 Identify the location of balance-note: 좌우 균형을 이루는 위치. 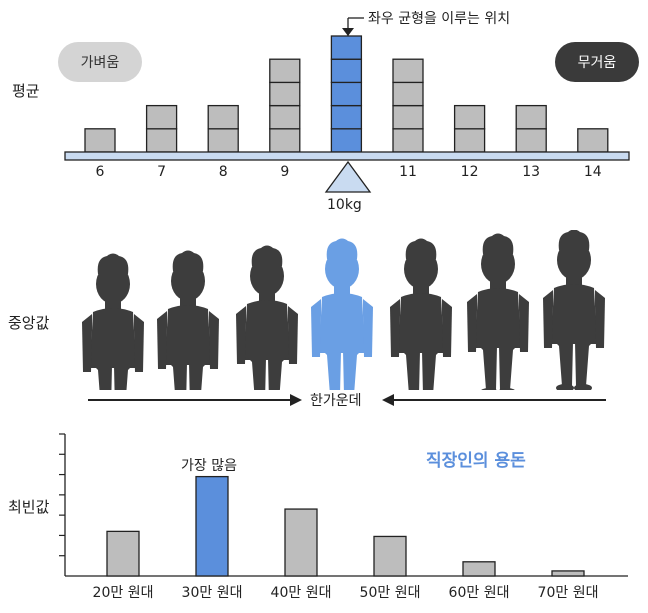
(439, 19).